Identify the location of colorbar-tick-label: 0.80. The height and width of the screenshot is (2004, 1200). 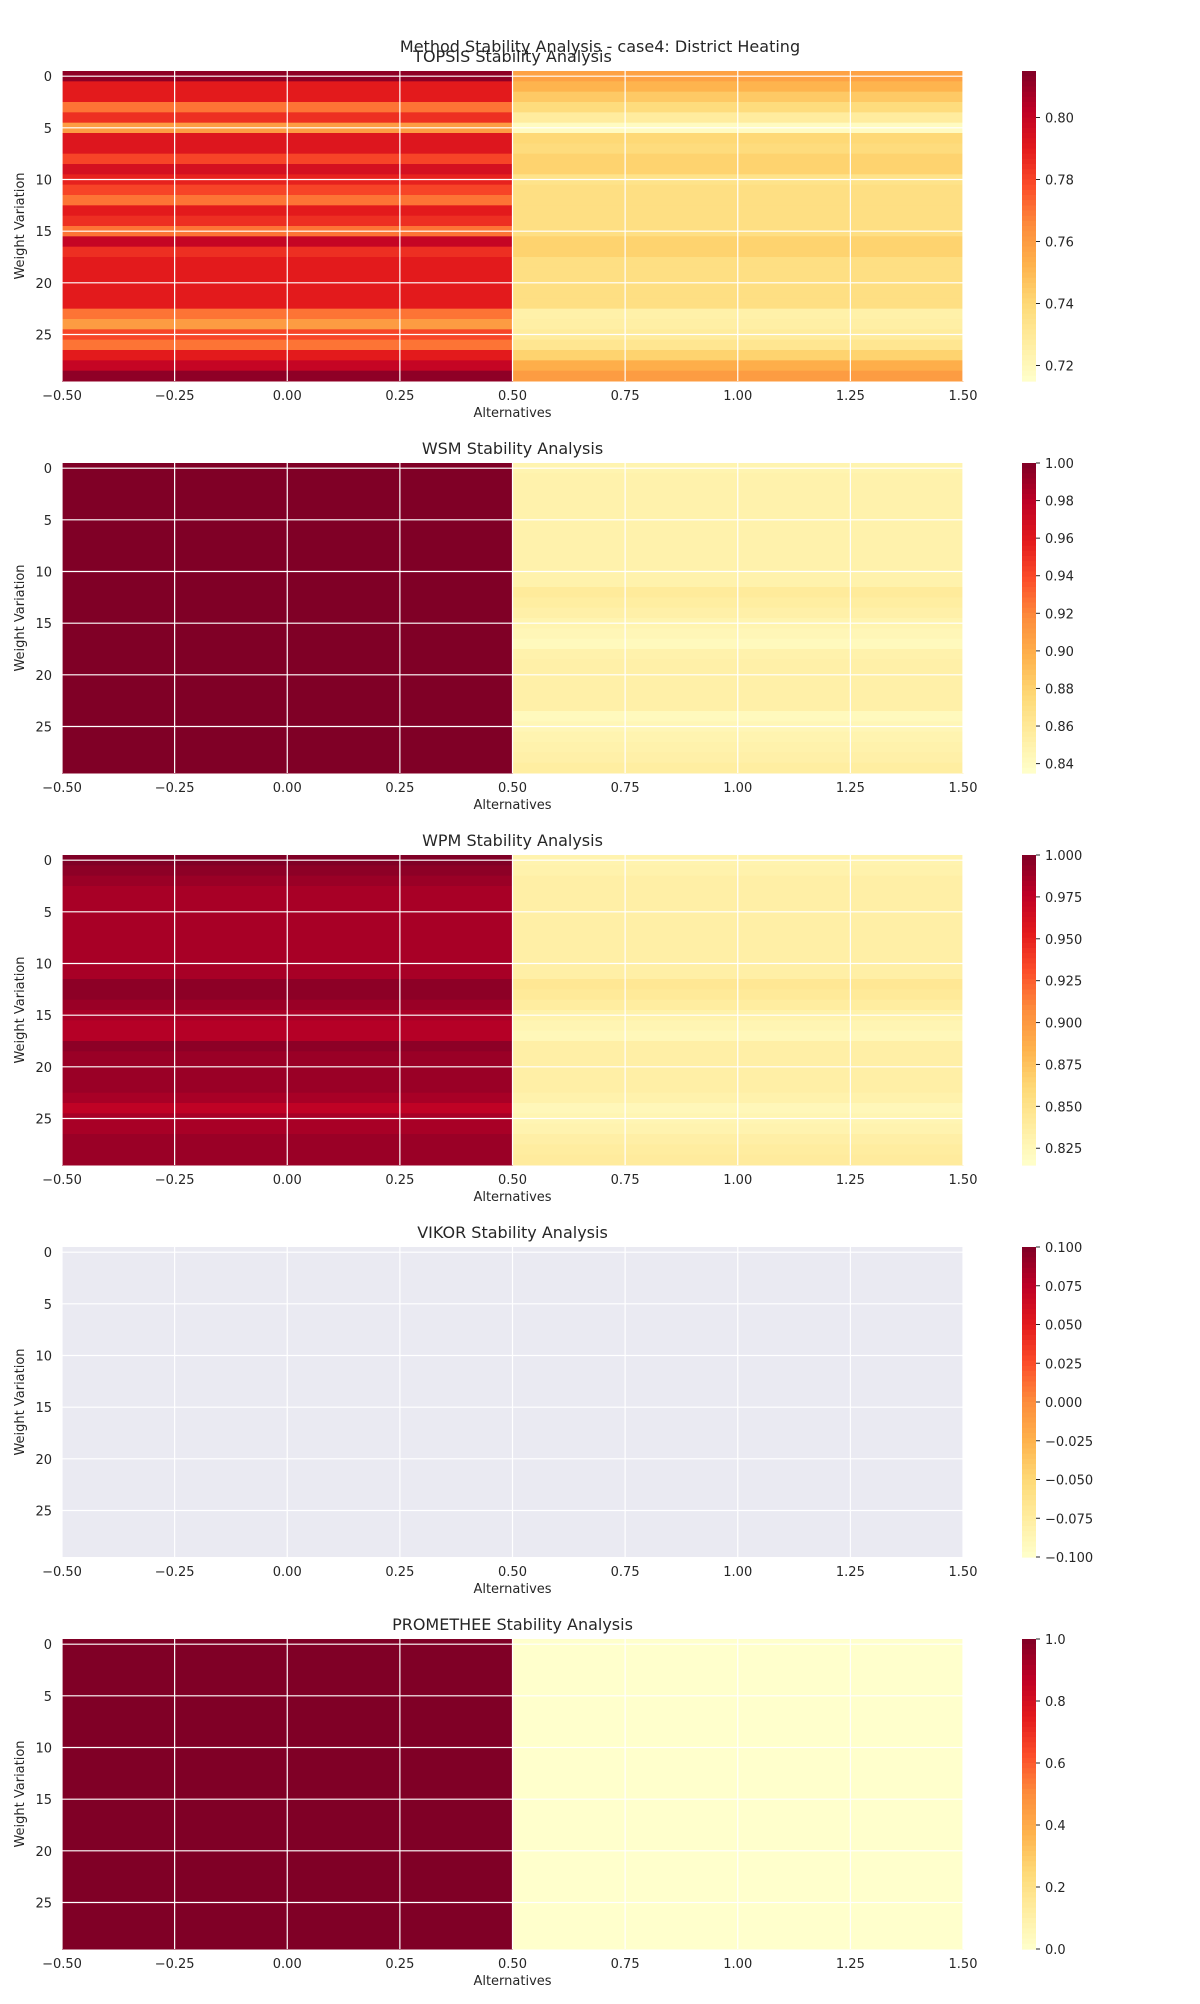
(1059, 119).